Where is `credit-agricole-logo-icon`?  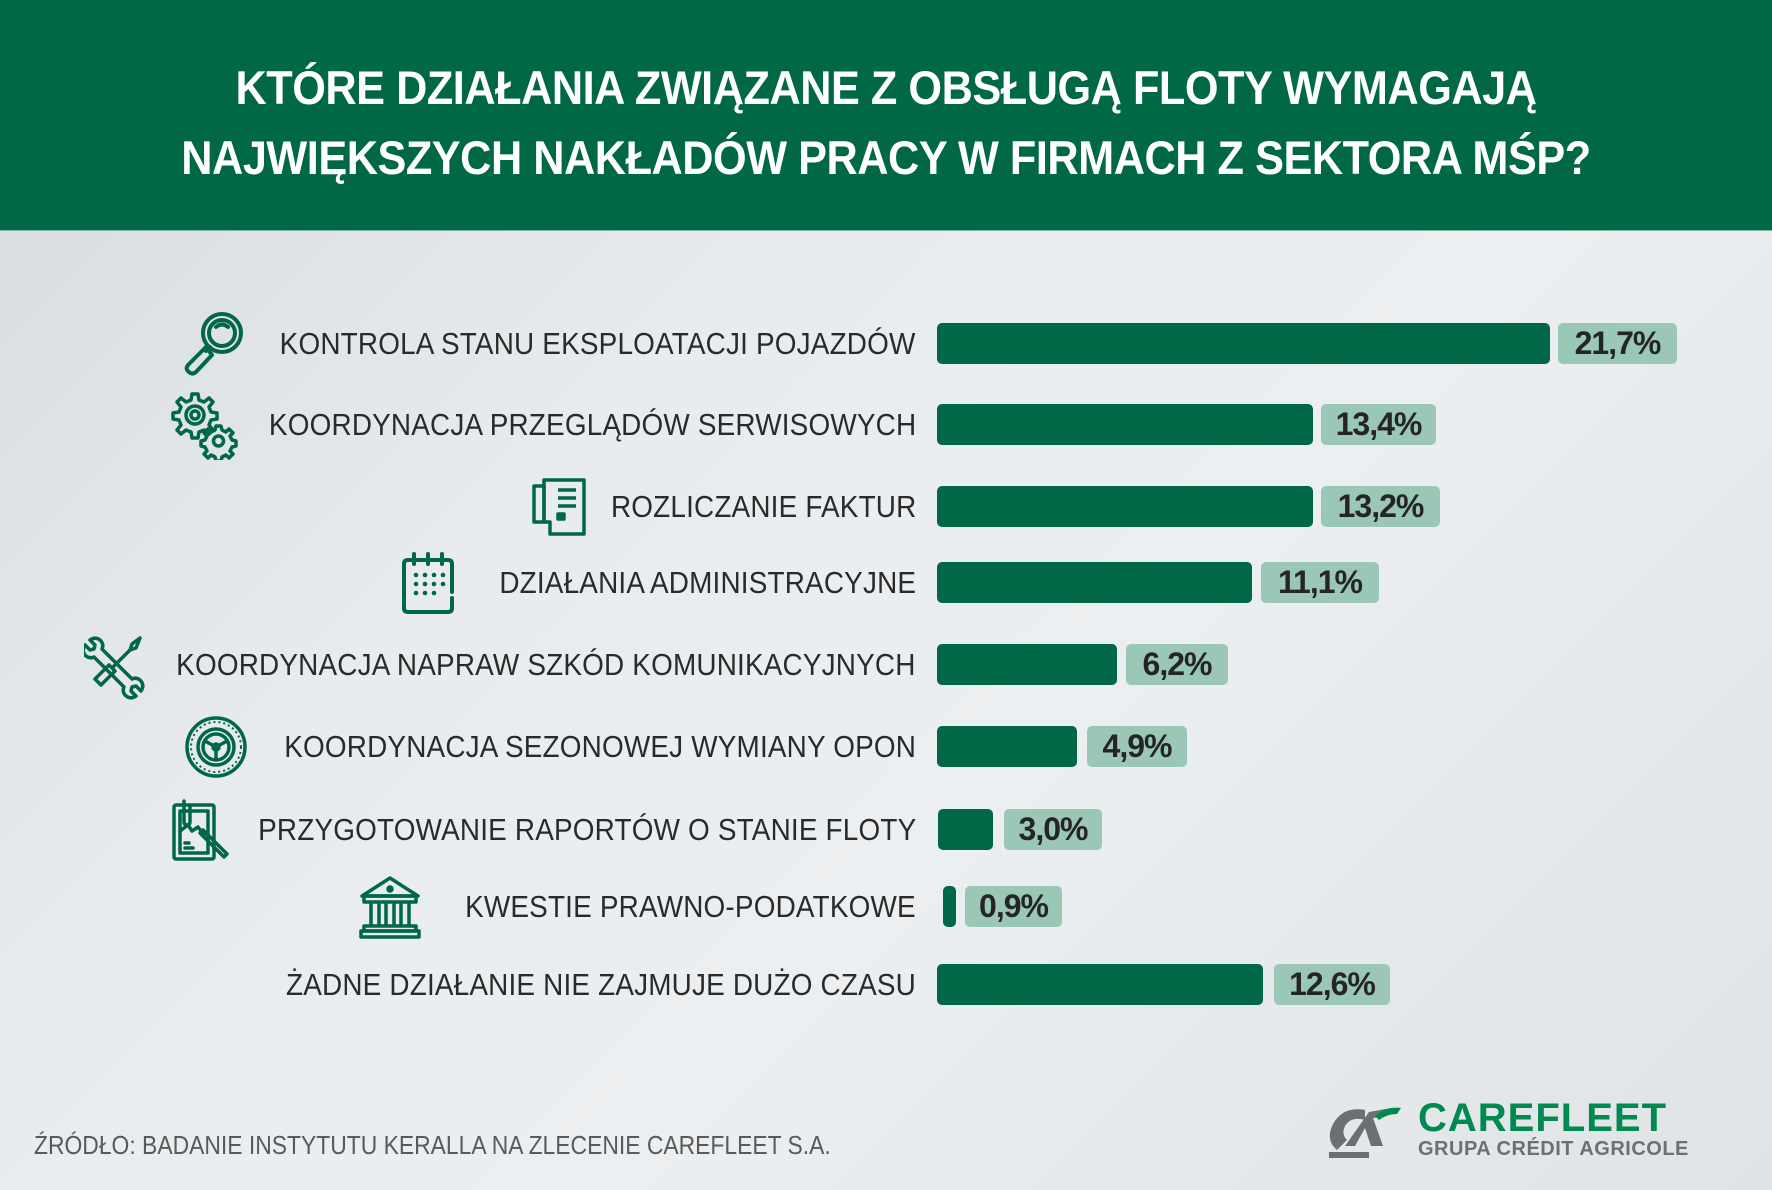 credit-agricole-logo-icon is located at coordinates (1364, 1132).